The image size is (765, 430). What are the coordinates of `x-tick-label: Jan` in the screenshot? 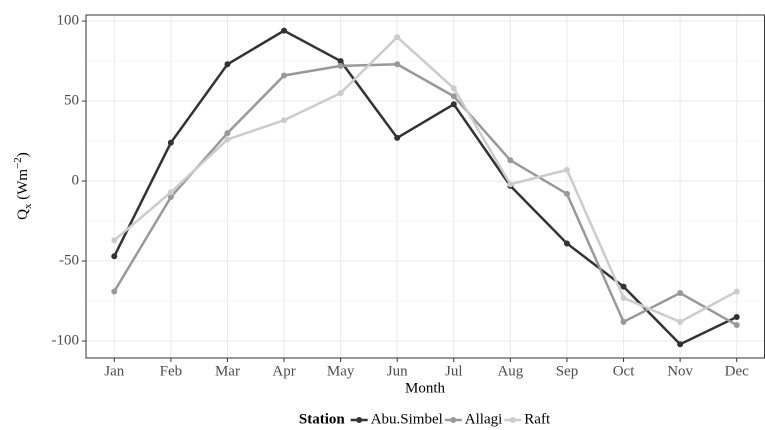 It's located at (114, 371).